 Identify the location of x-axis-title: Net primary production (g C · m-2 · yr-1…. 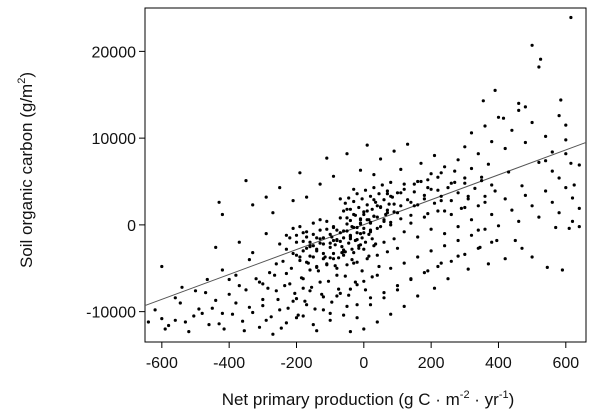
(368, 399).